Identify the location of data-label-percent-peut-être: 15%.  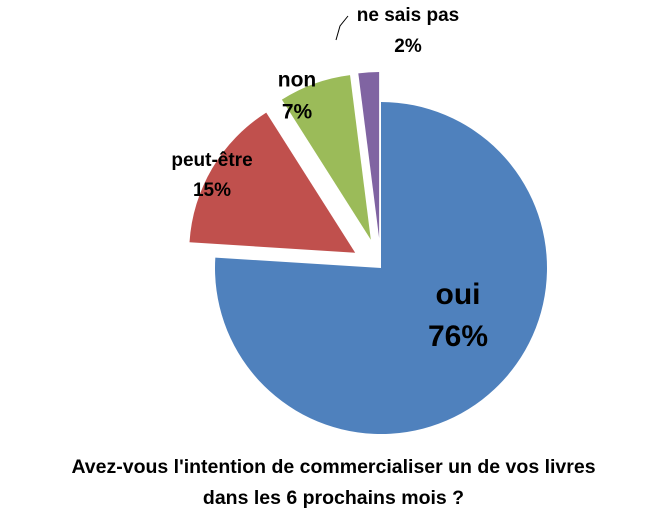
(212, 190).